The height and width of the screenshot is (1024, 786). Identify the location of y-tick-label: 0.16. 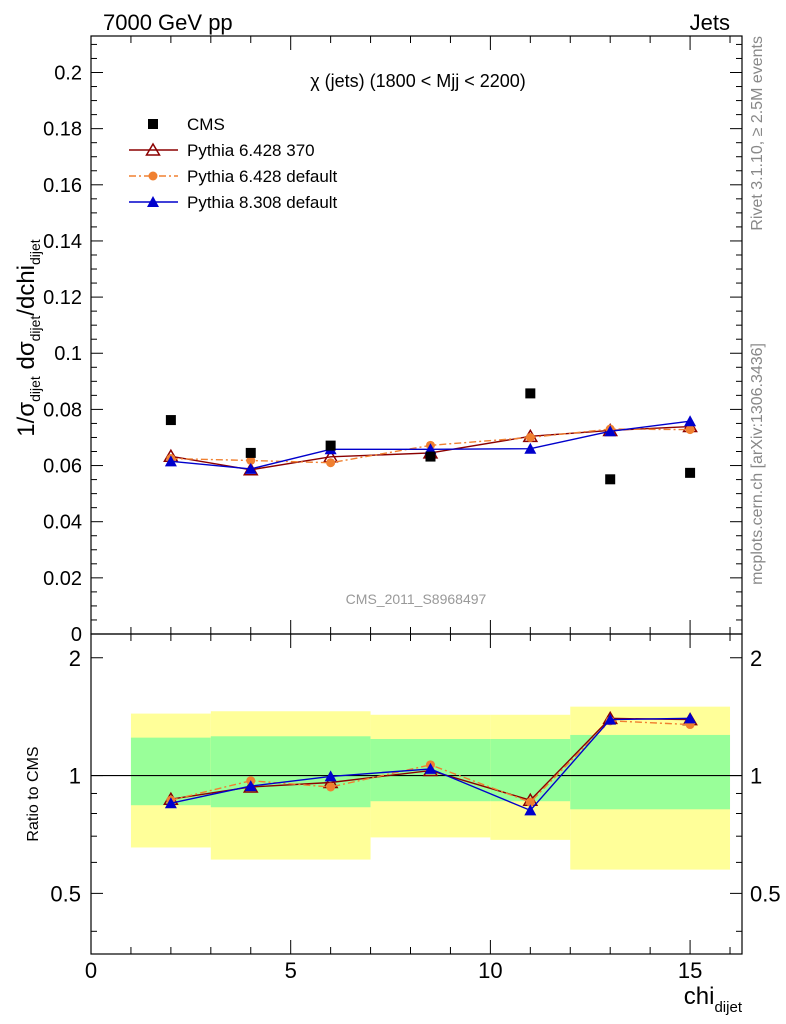
(62, 186).